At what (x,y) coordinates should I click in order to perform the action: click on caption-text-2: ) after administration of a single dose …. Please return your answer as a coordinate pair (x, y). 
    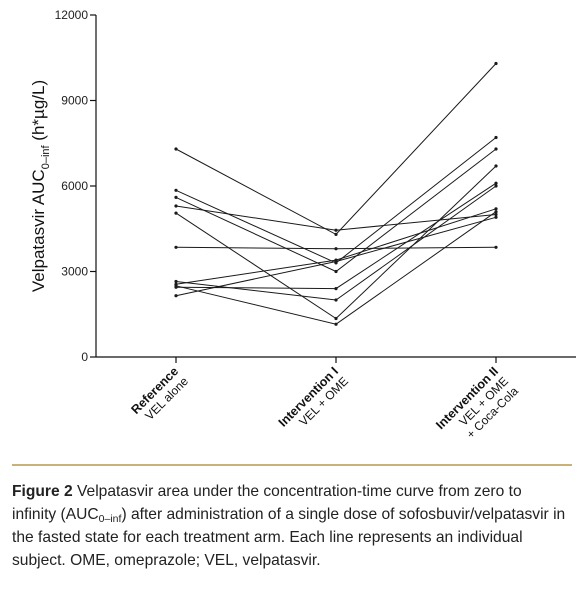
    Looking at the image, I should click on (289, 537).